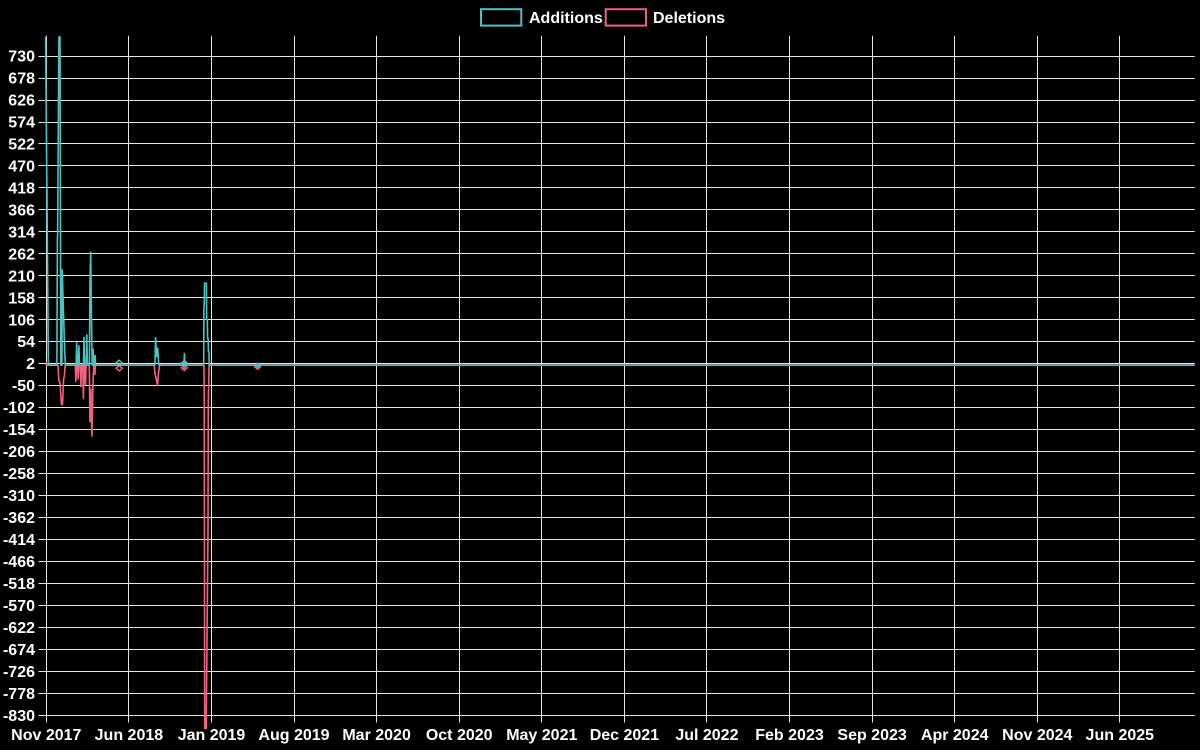 The image size is (1200, 750). Describe the element at coordinates (26, 342) in the screenshot. I see `svg-text: 54` at that location.